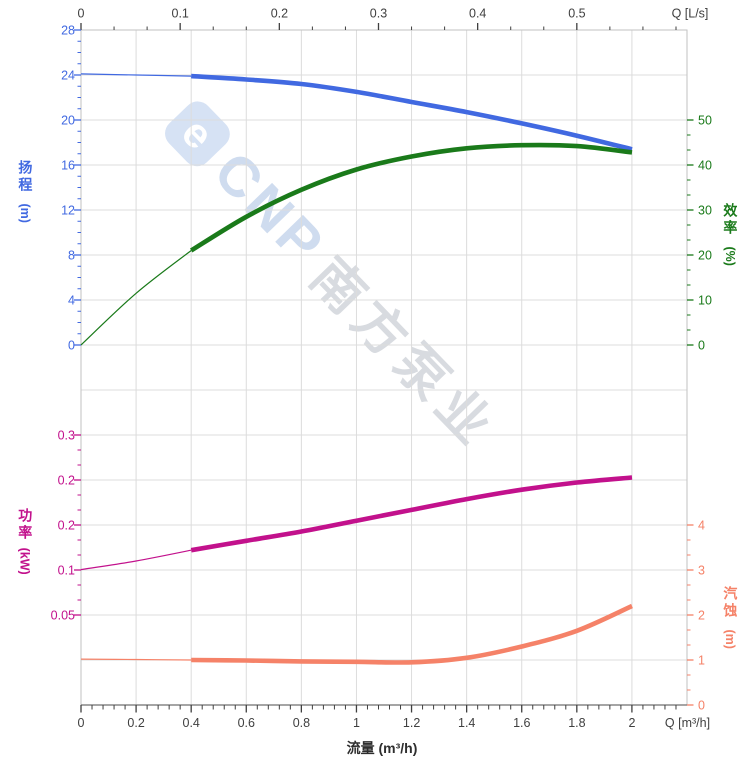 Image resolution: width=747 pixels, height=760 pixels. I want to click on flow-tick-label: 0.8, so click(301, 723).